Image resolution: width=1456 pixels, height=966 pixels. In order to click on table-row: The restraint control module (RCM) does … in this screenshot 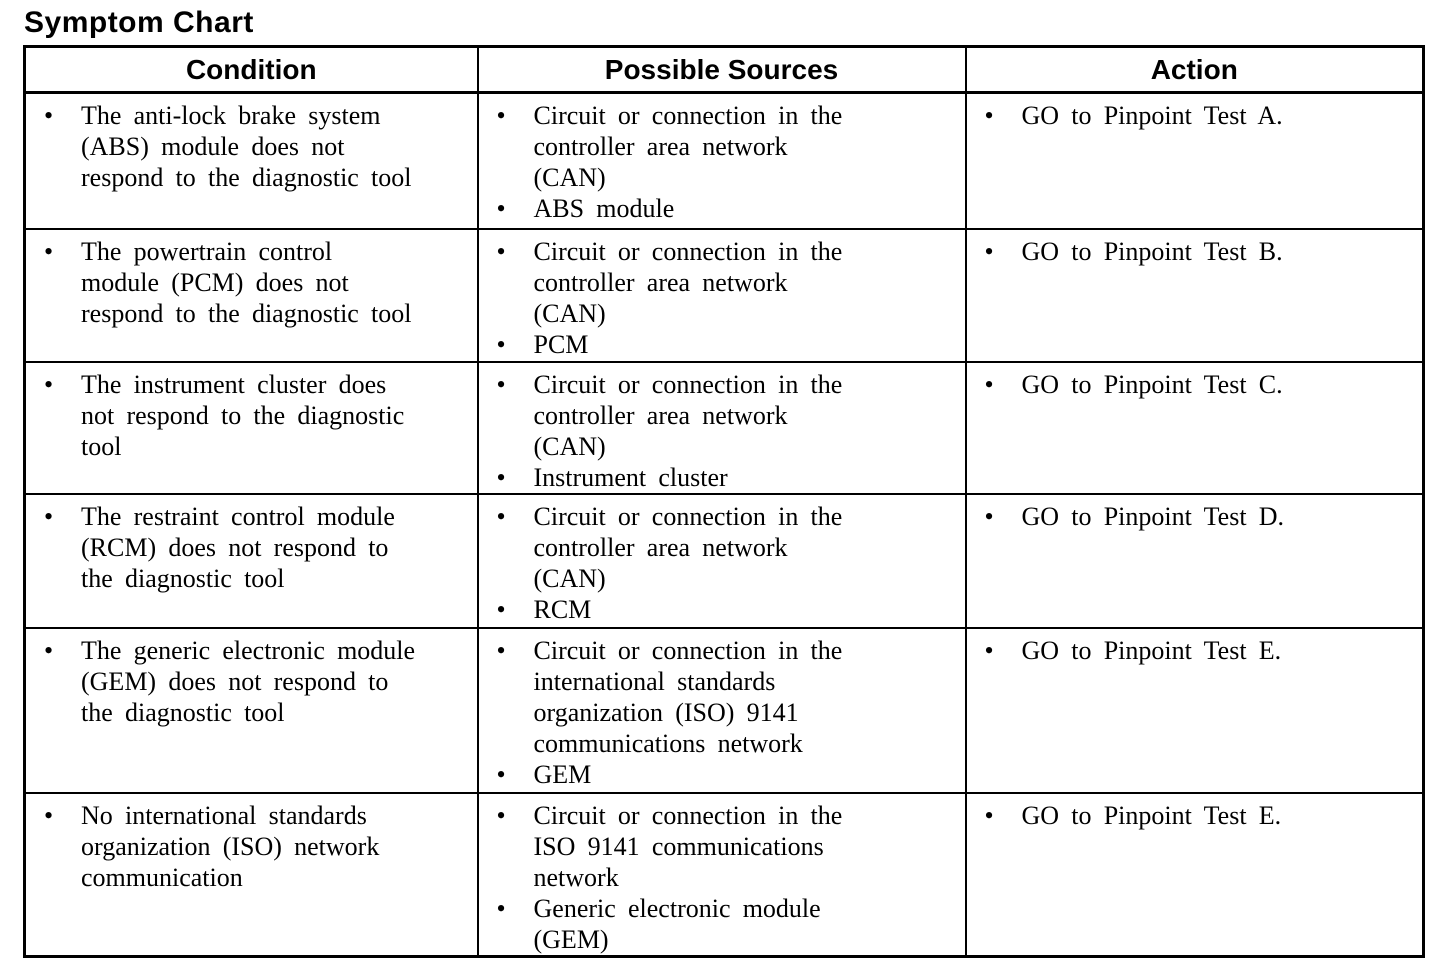, I will do `click(724, 560)`.